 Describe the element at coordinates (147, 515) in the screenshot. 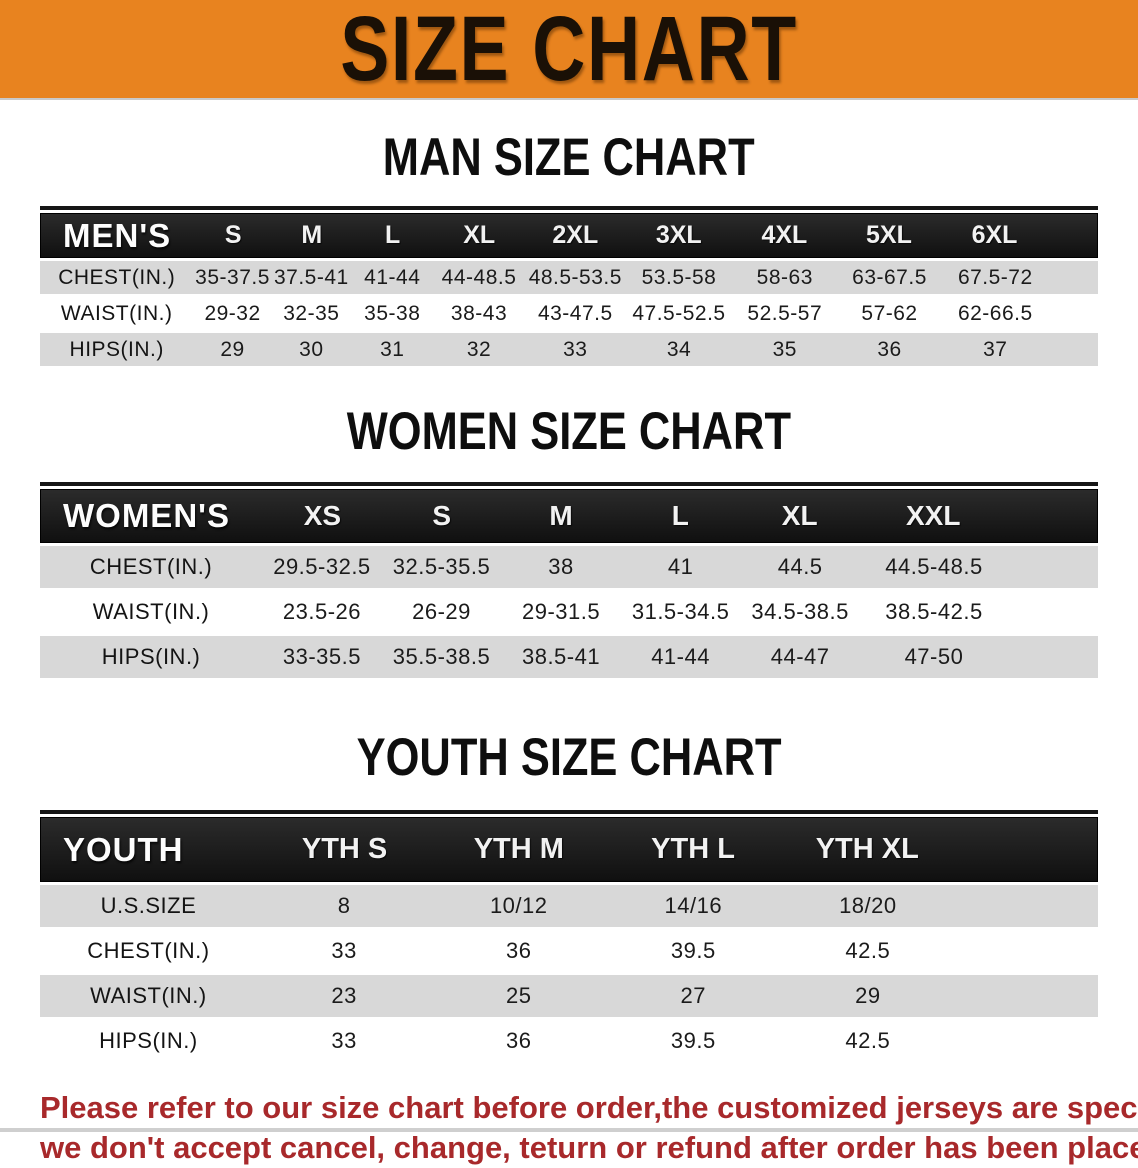

I see `women-table-header-label: WOMEN'S` at that location.